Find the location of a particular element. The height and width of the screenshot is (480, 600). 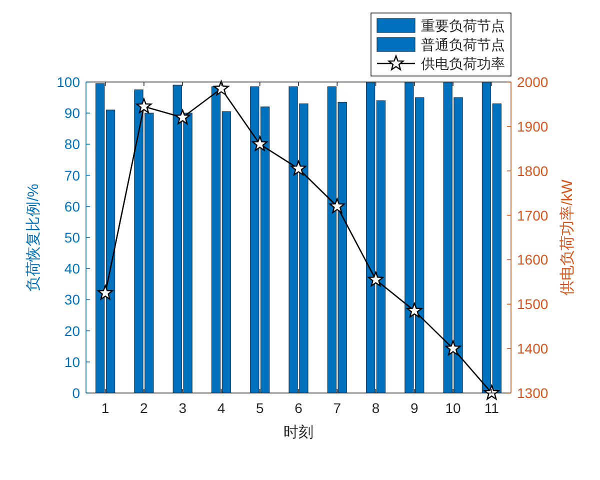

x-tick-label: 5 is located at coordinates (260, 408).